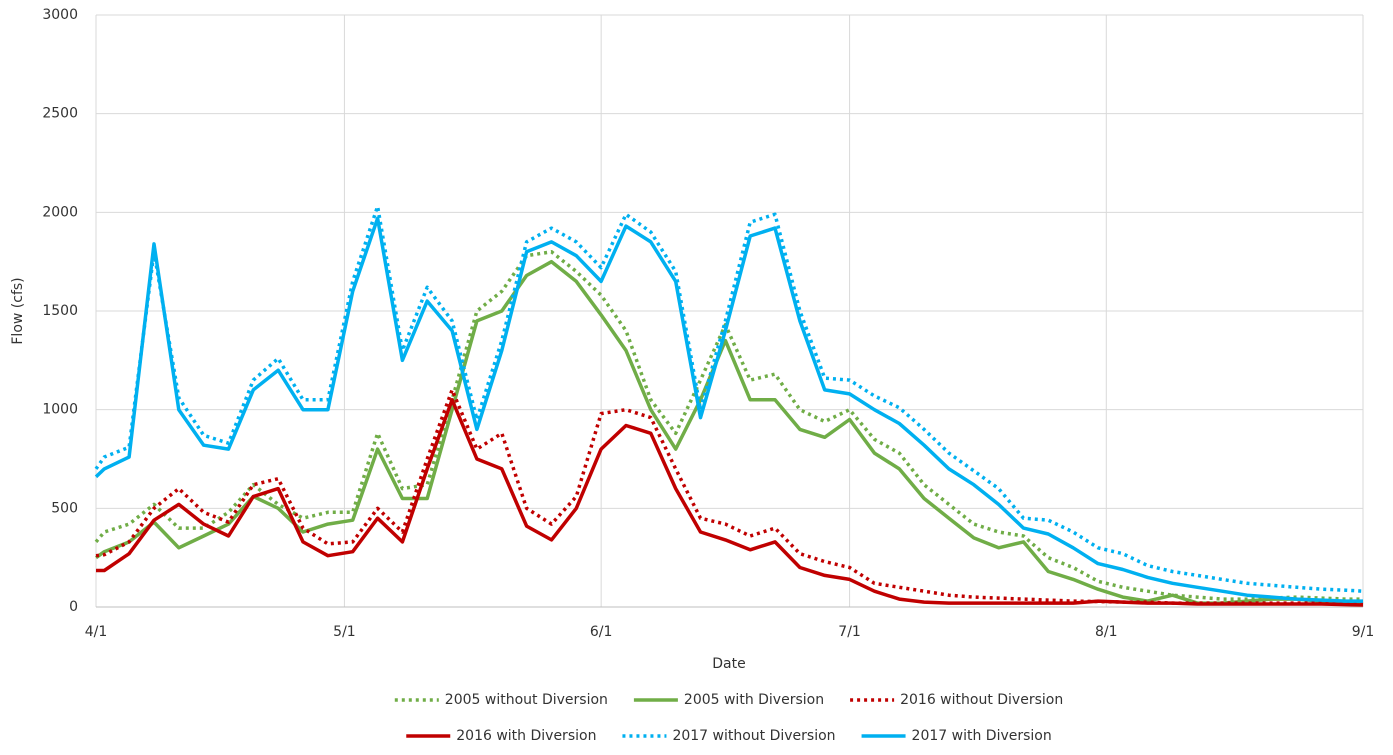 The width and height of the screenshot is (1393, 755). Describe the element at coordinates (982, 736) in the screenshot. I see `legend-label: 2017 with Diversion` at that location.